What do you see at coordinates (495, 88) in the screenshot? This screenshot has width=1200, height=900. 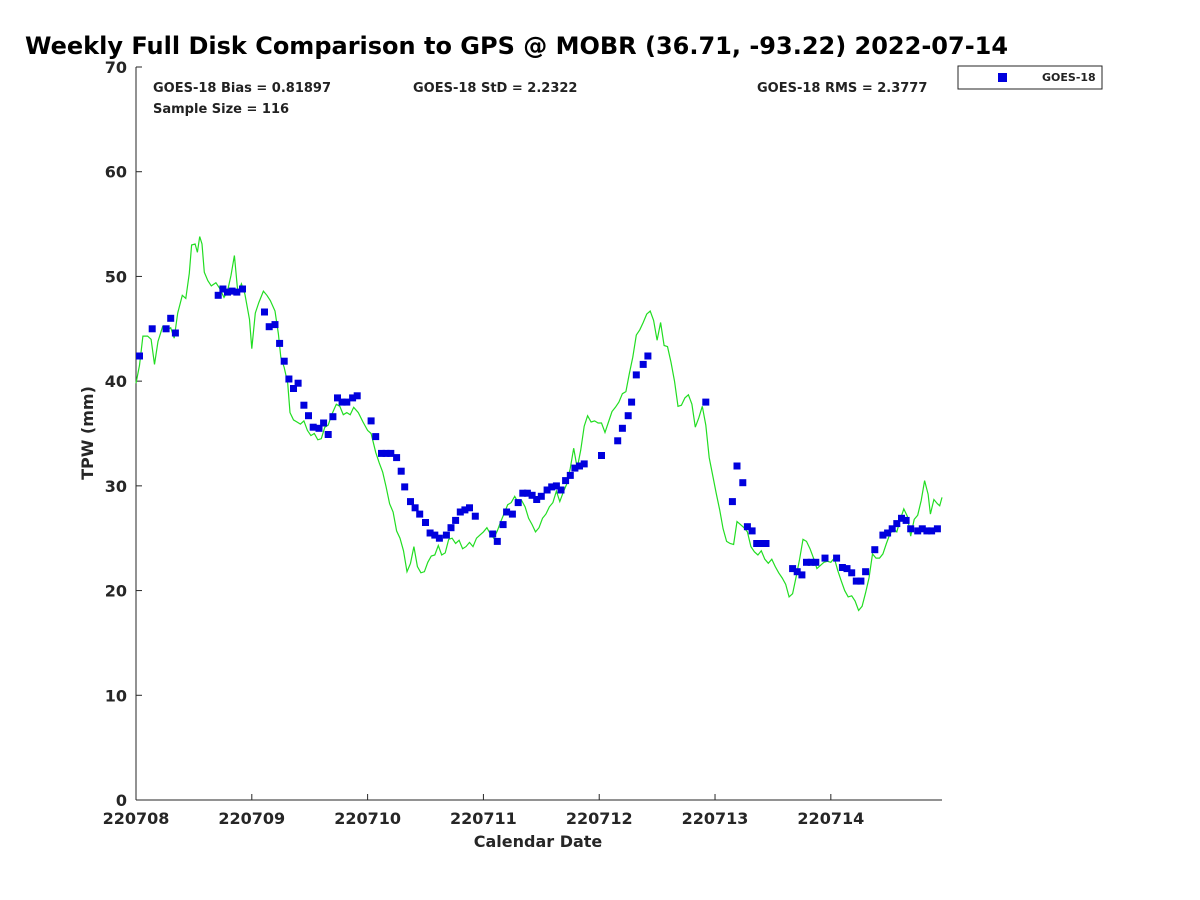 I see `std-stat: GOES-18 StD = 2.2322` at bounding box center [495, 88].